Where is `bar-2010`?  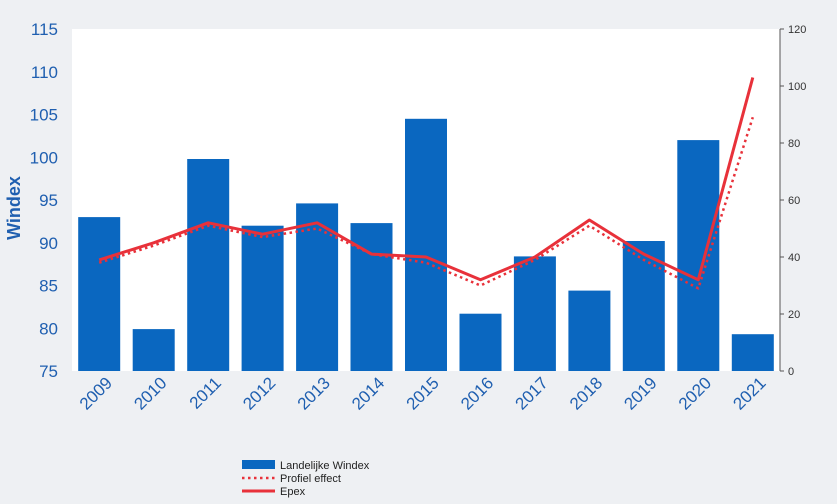
bar-2010 is located at coordinates (153, 350).